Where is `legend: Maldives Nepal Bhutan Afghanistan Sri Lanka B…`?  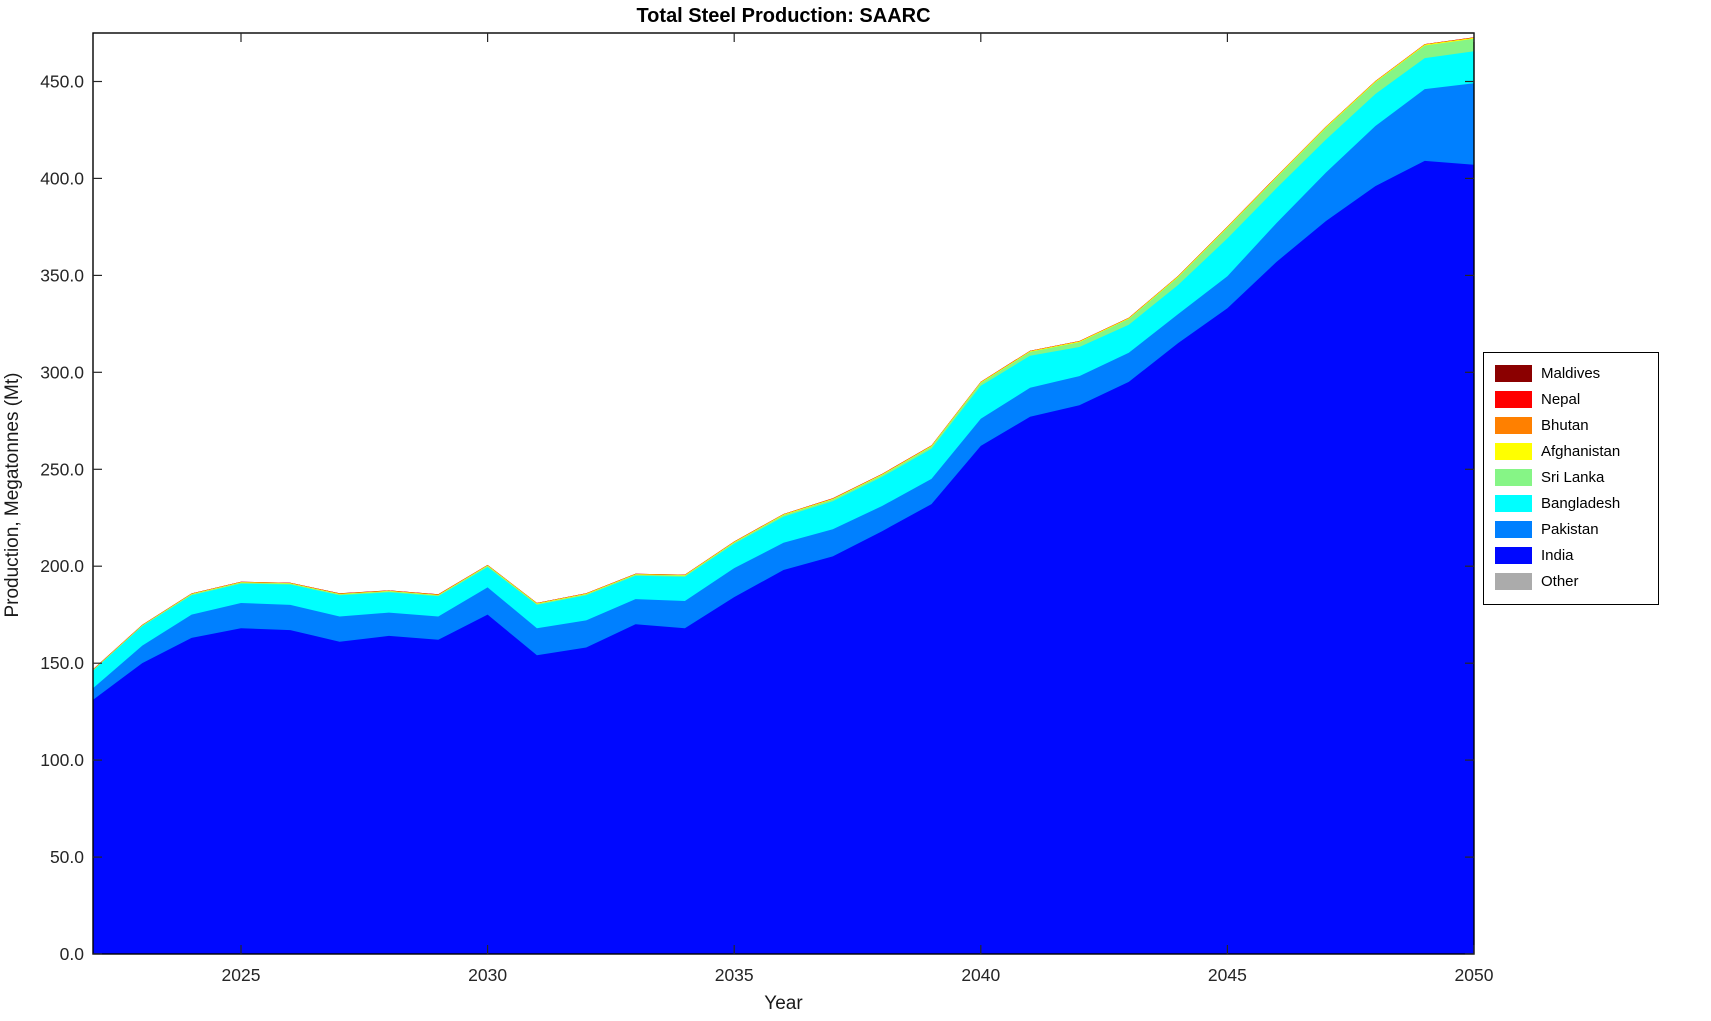
legend: Maldives Nepal Bhutan Afghanistan Sri Lanka B… is located at coordinates (1571, 478).